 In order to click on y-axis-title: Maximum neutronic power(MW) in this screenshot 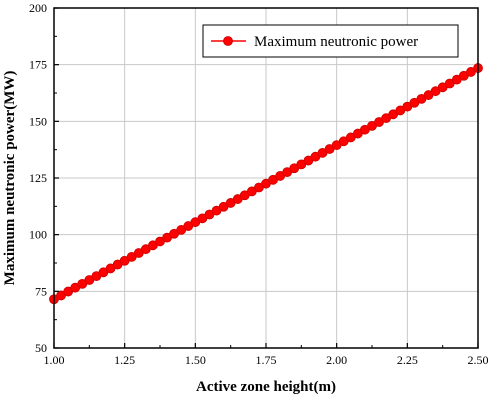, I will do `click(10, 178)`.